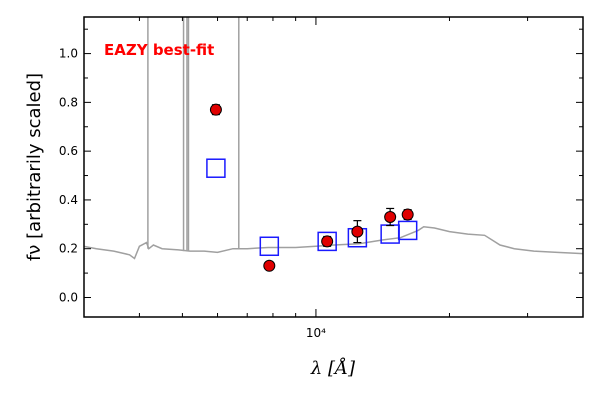 Image resolution: width=600 pixels, height=400 pixels. Describe the element at coordinates (68, 151) in the screenshot. I see `y-tick-label: 0.6` at that location.